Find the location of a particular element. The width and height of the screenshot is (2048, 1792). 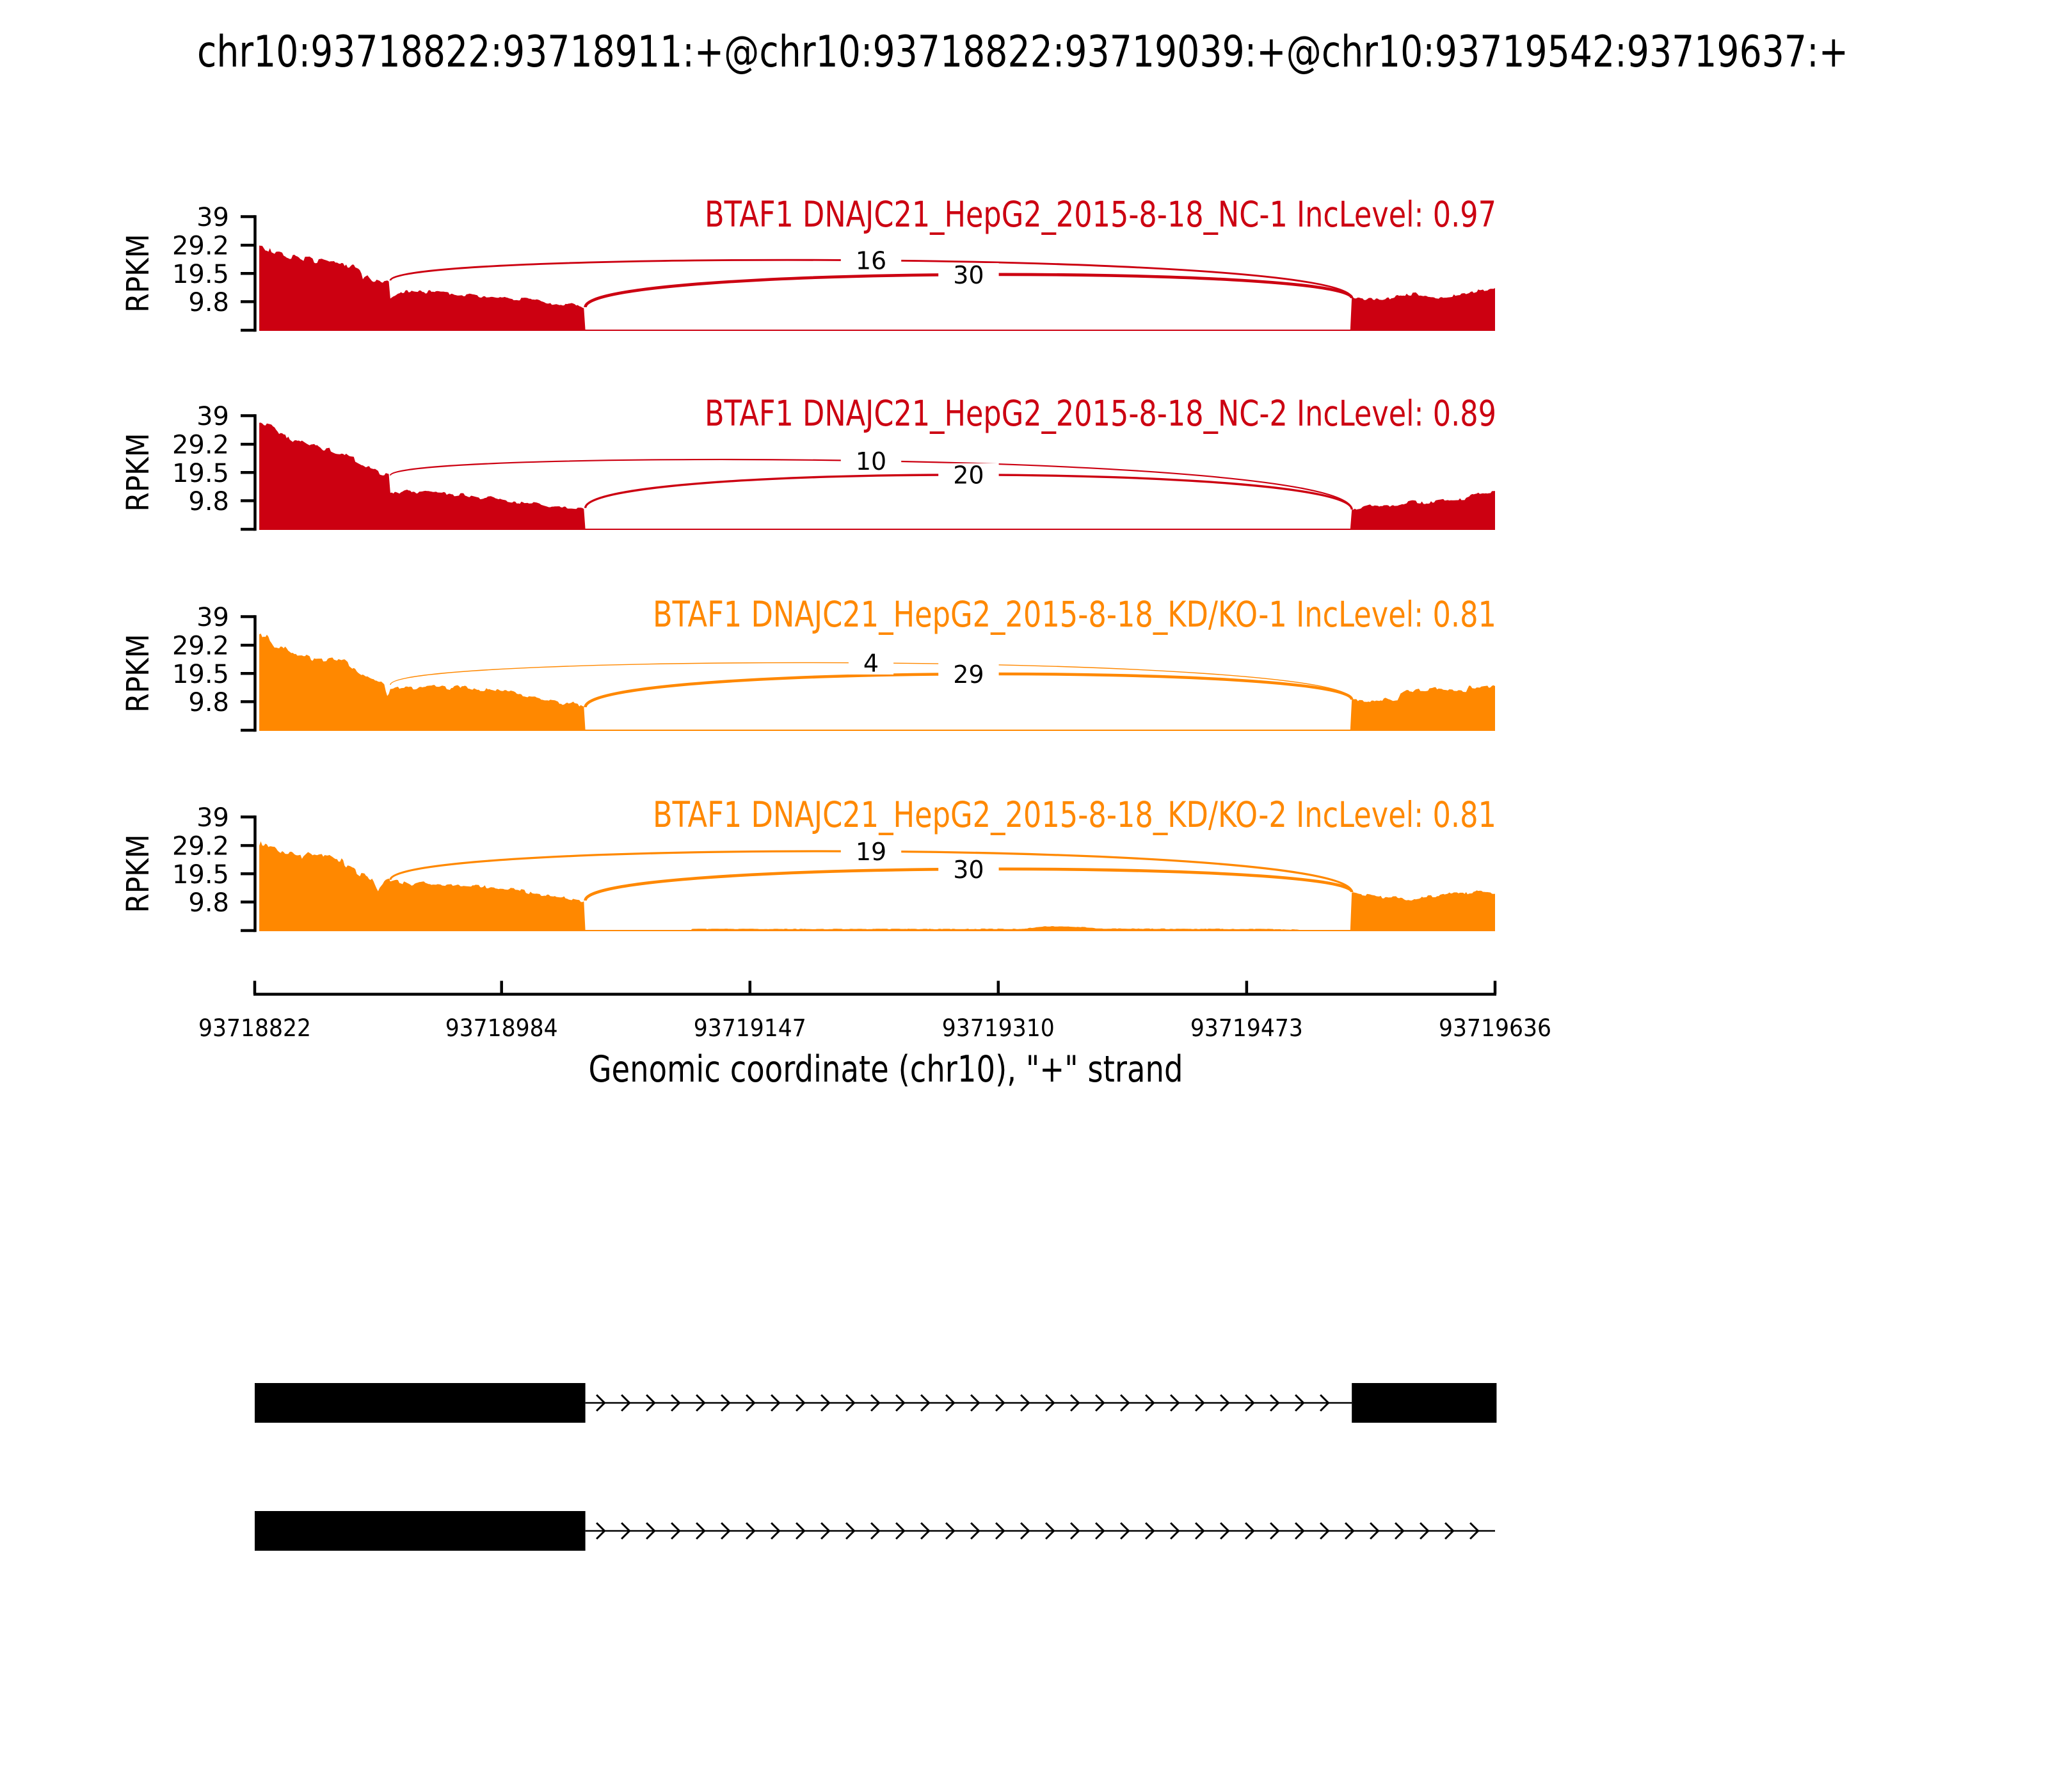

x-tick-label: 93718822 is located at coordinates (254, 1028).